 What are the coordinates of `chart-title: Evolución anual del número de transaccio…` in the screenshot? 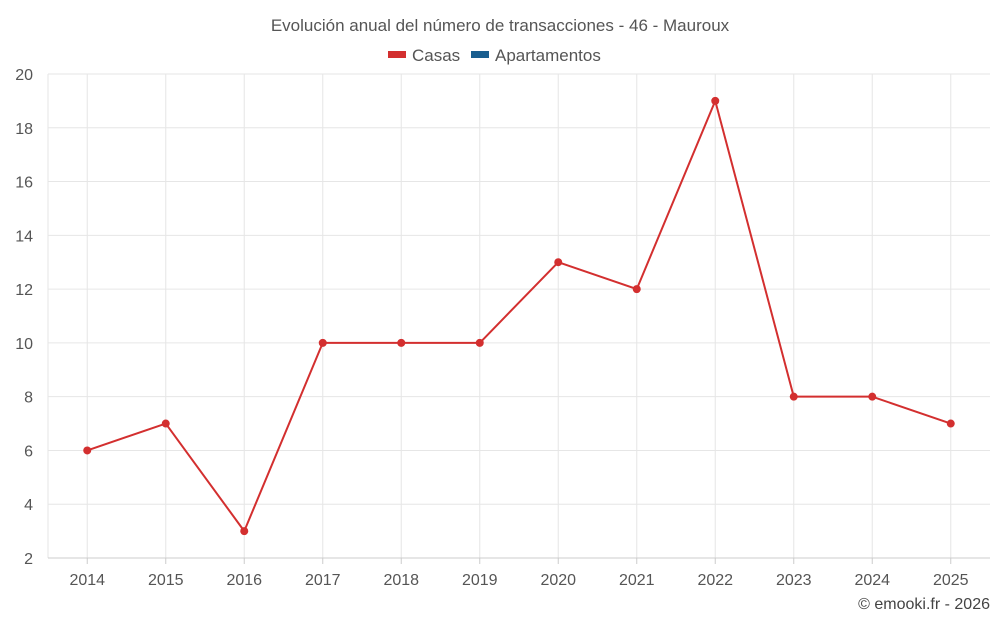 It's located at (500, 25).